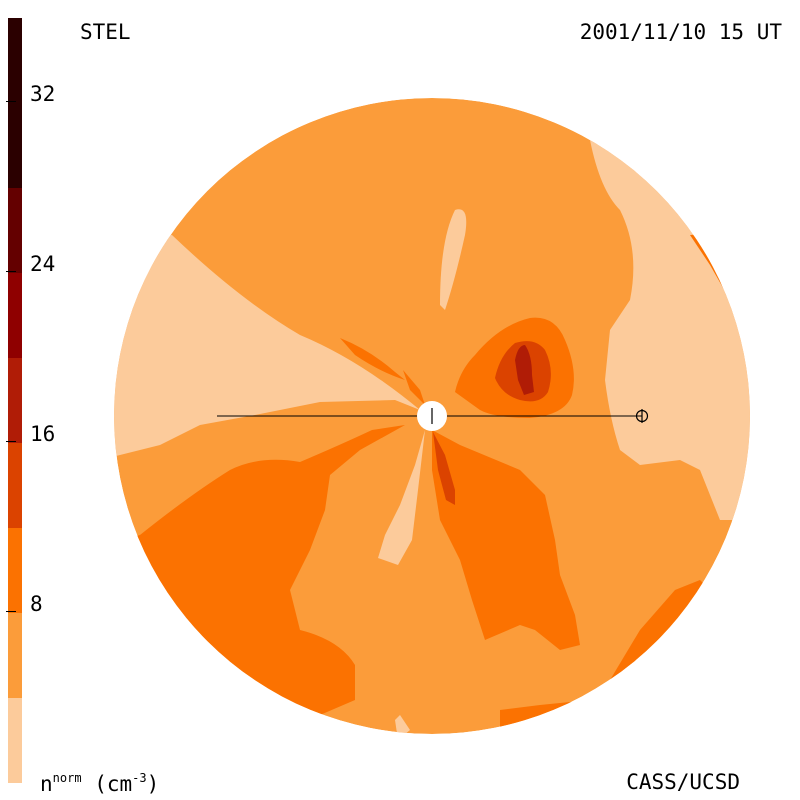 Image resolution: width=800 pixels, height=800 pixels. Describe the element at coordinates (414, 387) in the screenshot. I see `density-region-medium-northcenter-streak` at that location.